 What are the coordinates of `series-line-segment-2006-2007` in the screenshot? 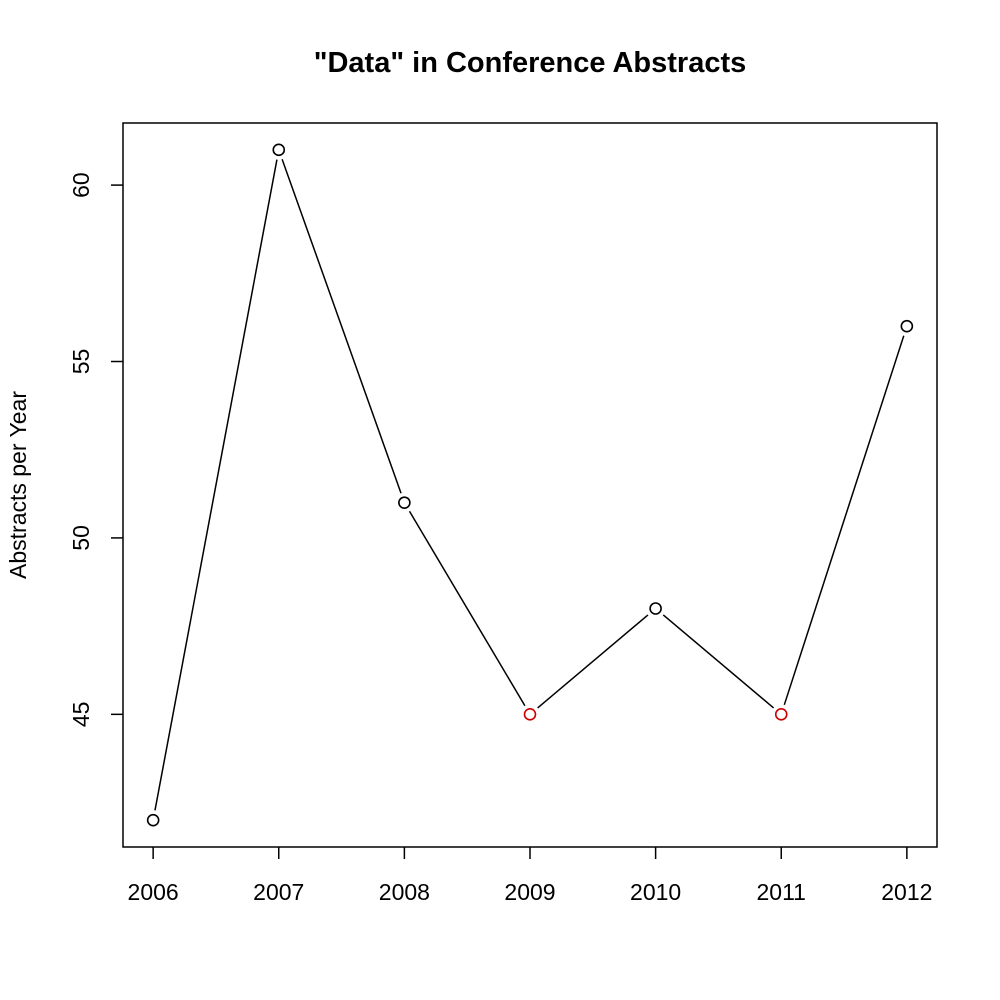 It's located at (216, 485).